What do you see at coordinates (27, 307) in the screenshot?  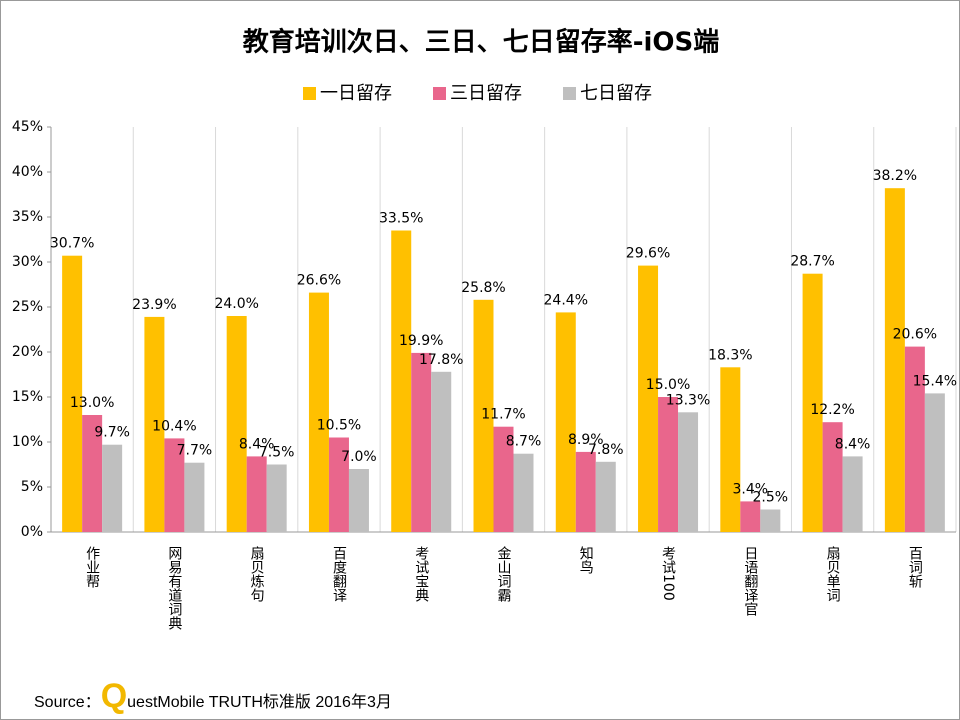 I see `y-tick-label: 25%` at bounding box center [27, 307].